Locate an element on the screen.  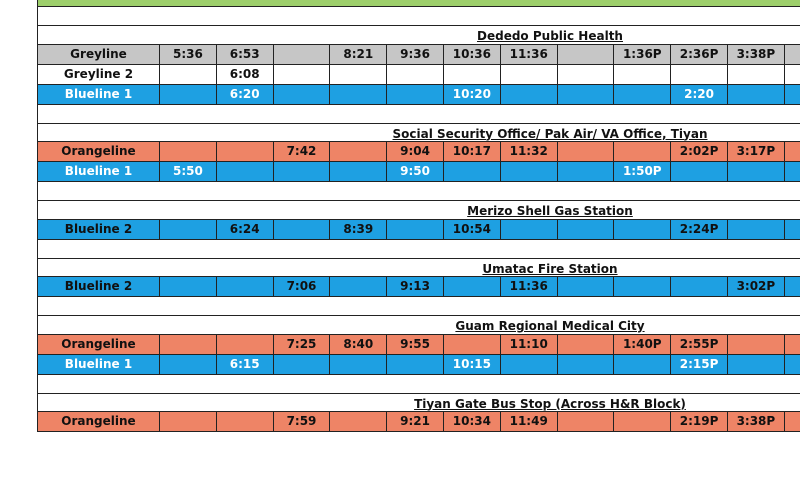
time-cell: 5:50 is located at coordinates (188, 172).